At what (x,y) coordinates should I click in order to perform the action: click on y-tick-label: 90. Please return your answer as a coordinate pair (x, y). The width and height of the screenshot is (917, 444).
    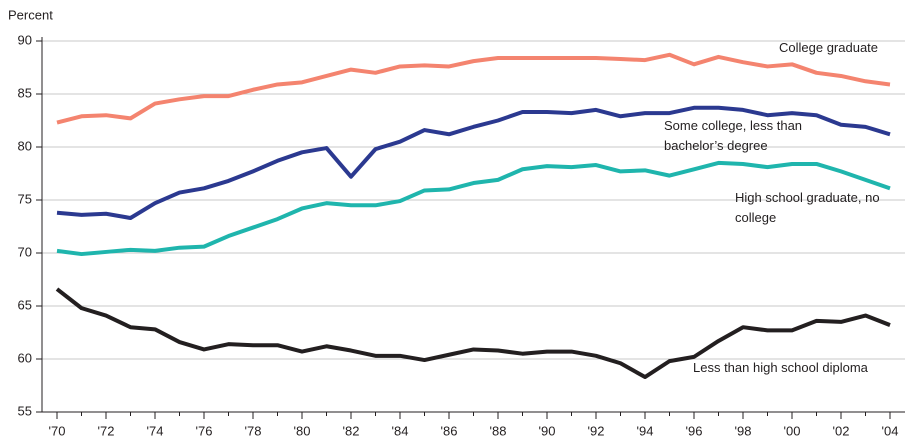
    Looking at the image, I should click on (25, 39).